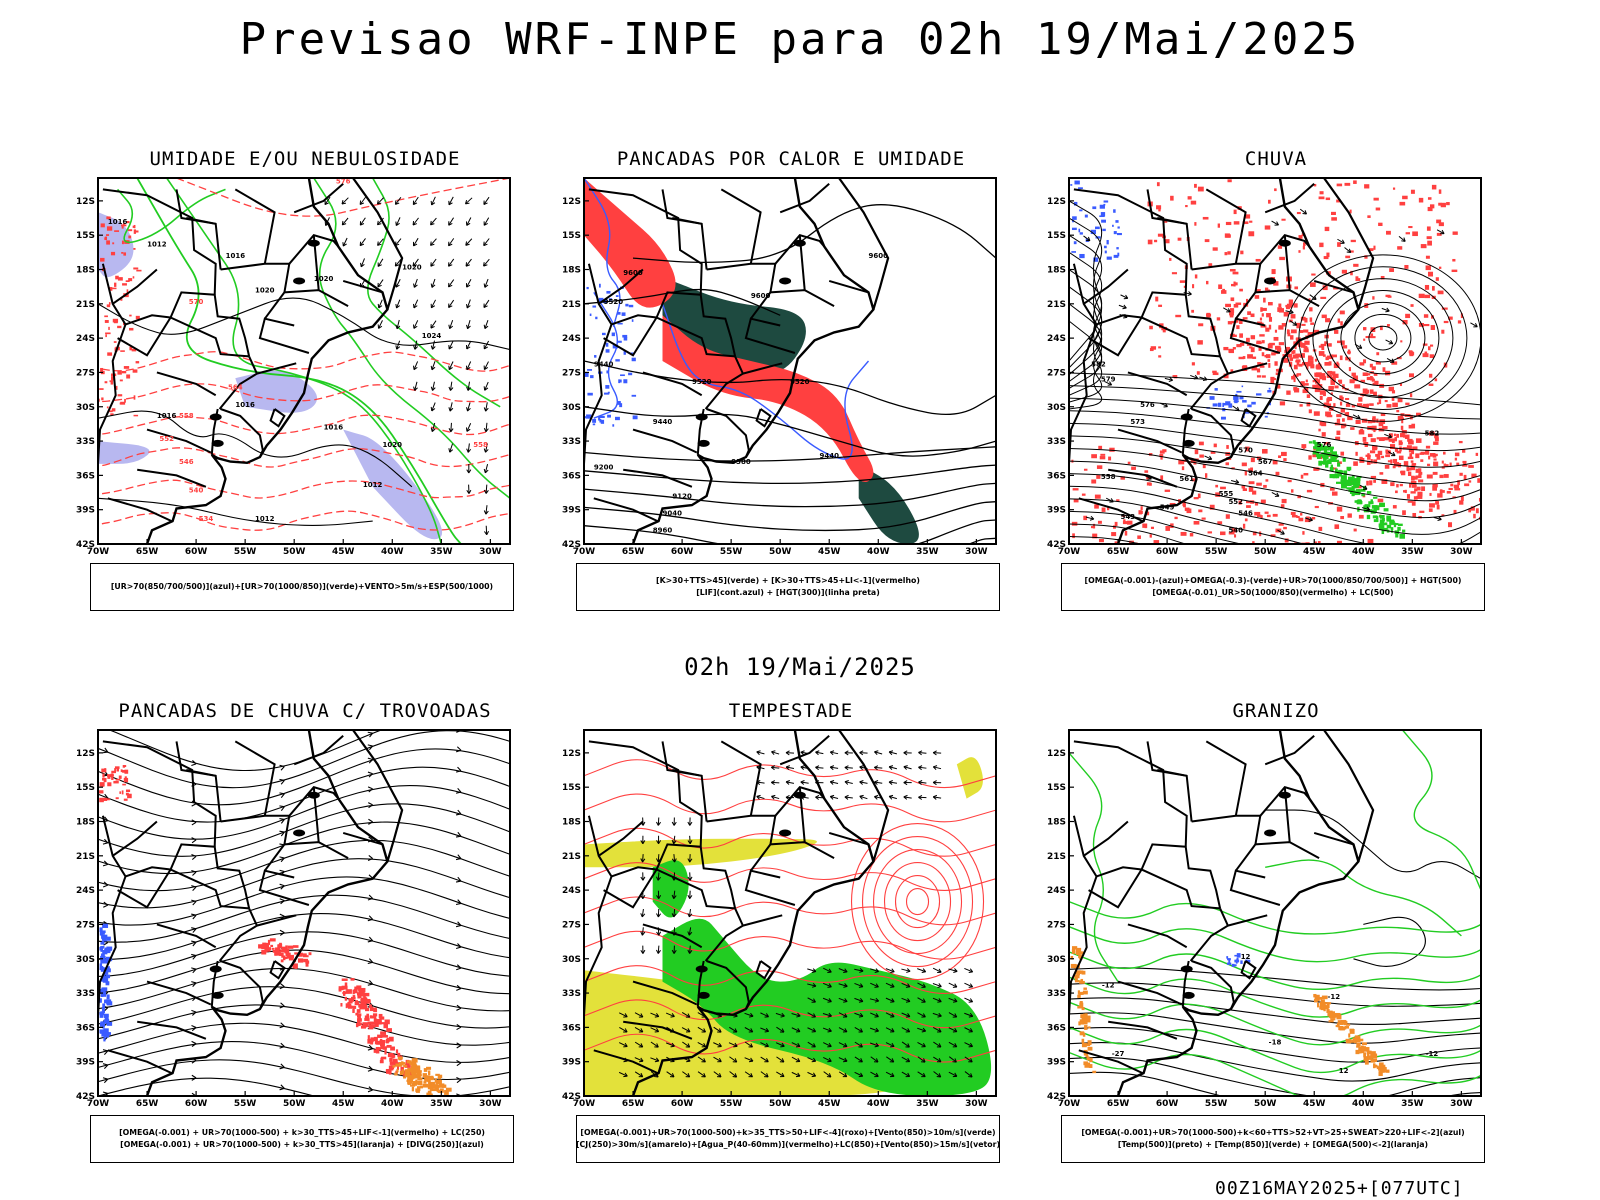 The height and width of the screenshot is (1200, 1600). Describe the element at coordinates (1167, 552) in the screenshot. I see `lon-tick-label: 60W` at that location.